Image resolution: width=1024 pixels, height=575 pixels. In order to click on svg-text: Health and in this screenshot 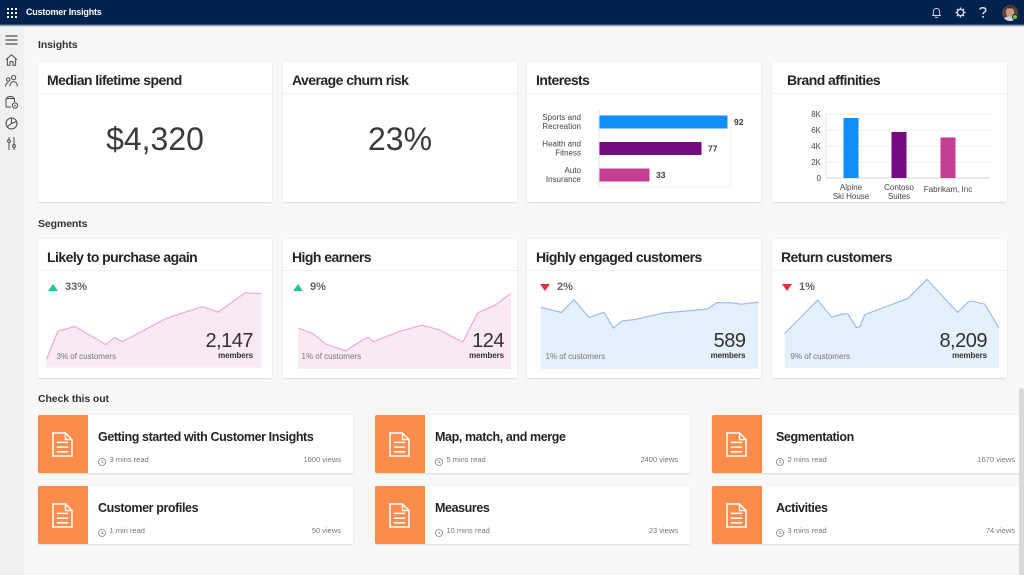, I will do `click(561, 144)`.